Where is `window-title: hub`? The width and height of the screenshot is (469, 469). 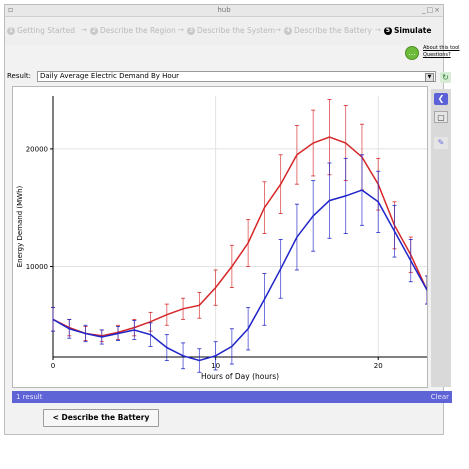 window-title: hub is located at coordinates (224, 10).